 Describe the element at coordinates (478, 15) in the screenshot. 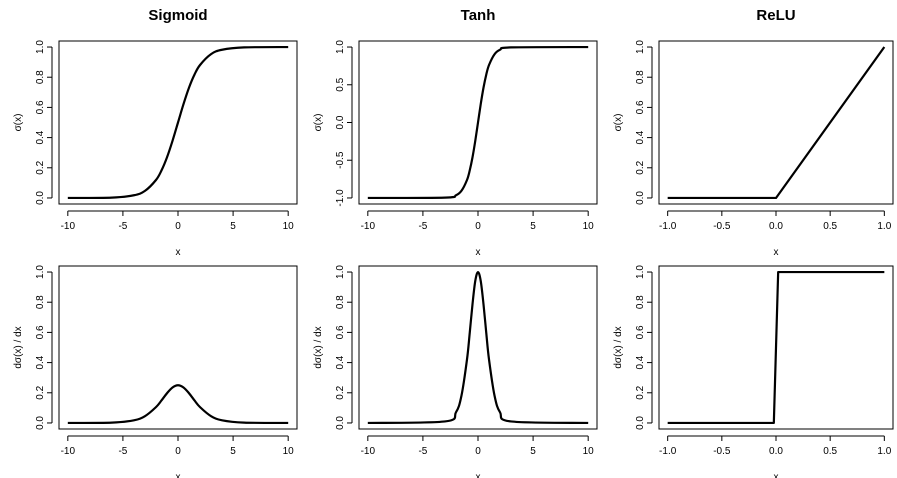

I see `chart-title: Tanh` at that location.